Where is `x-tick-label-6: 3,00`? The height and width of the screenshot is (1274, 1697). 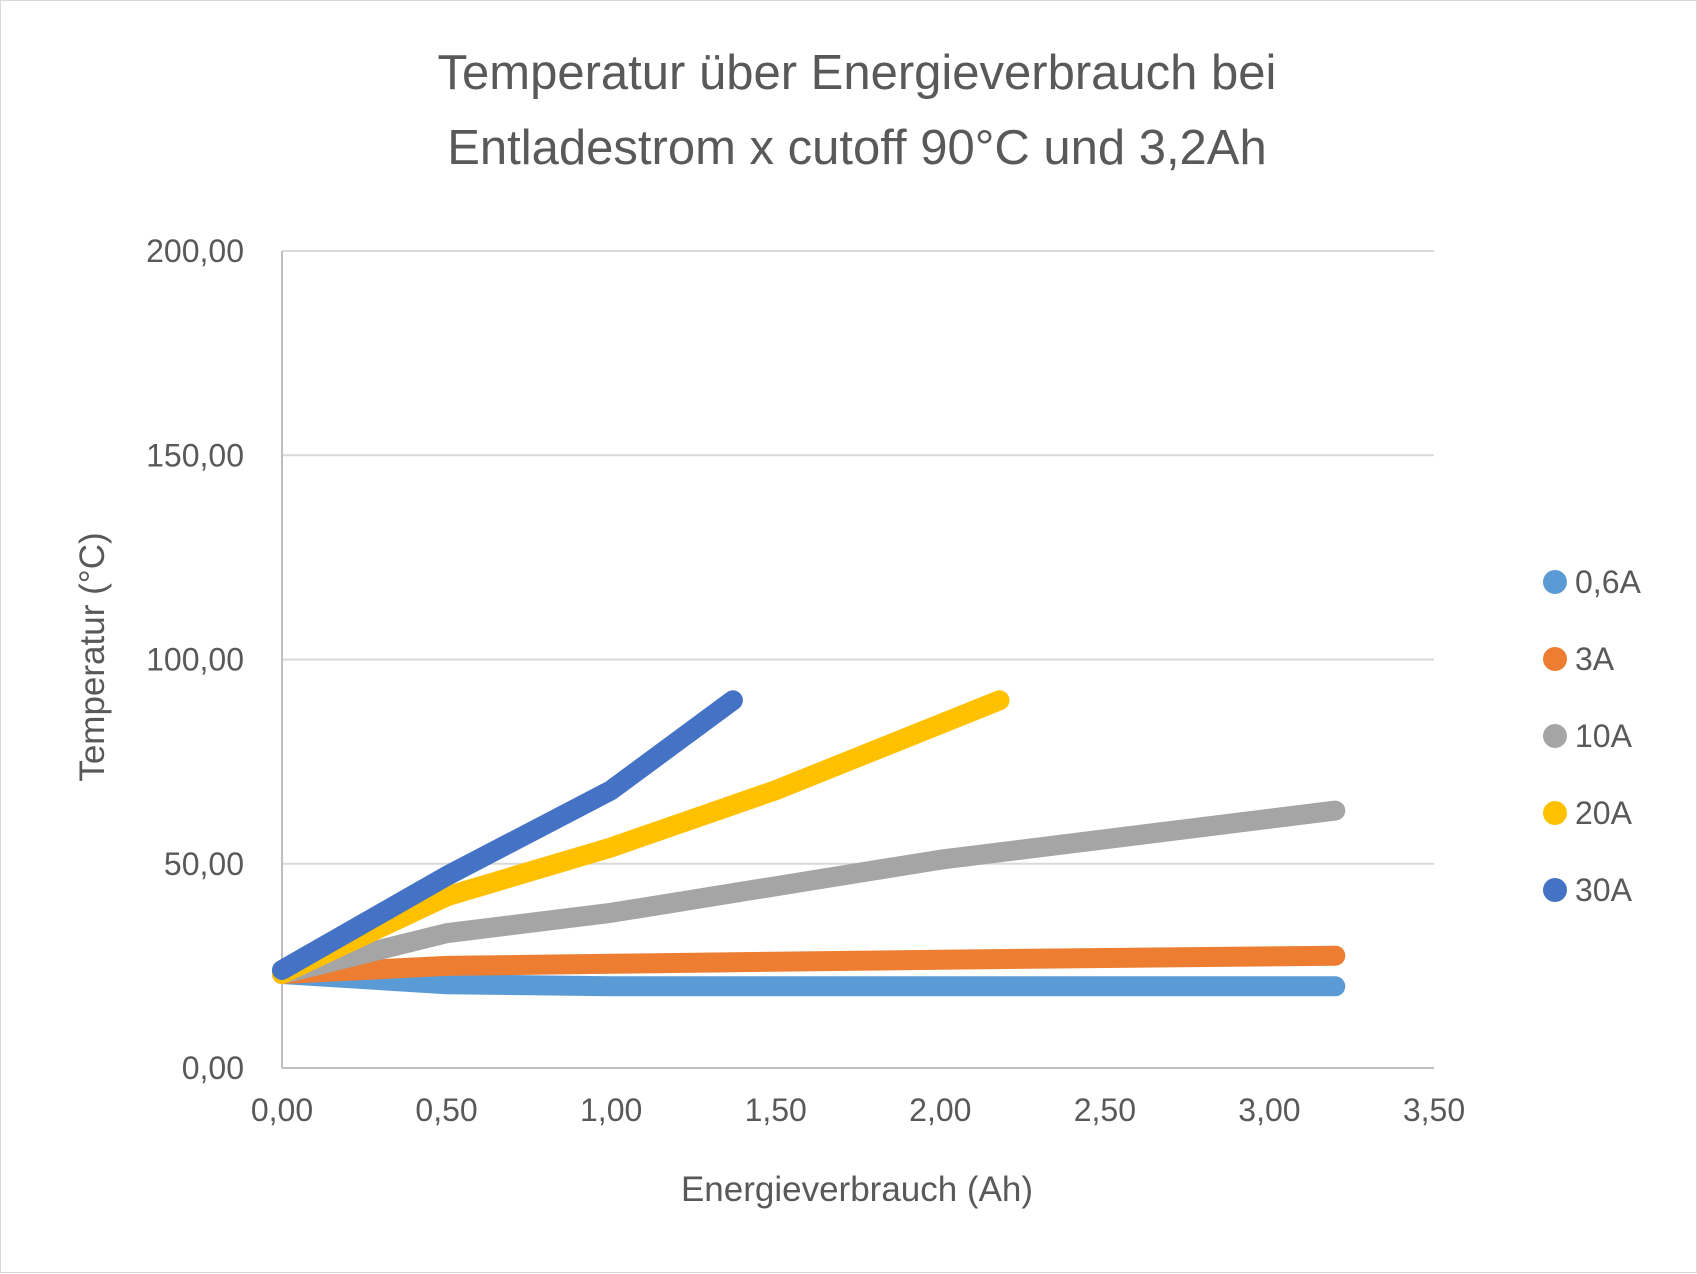 x-tick-label-6: 3,00 is located at coordinates (1269, 1110).